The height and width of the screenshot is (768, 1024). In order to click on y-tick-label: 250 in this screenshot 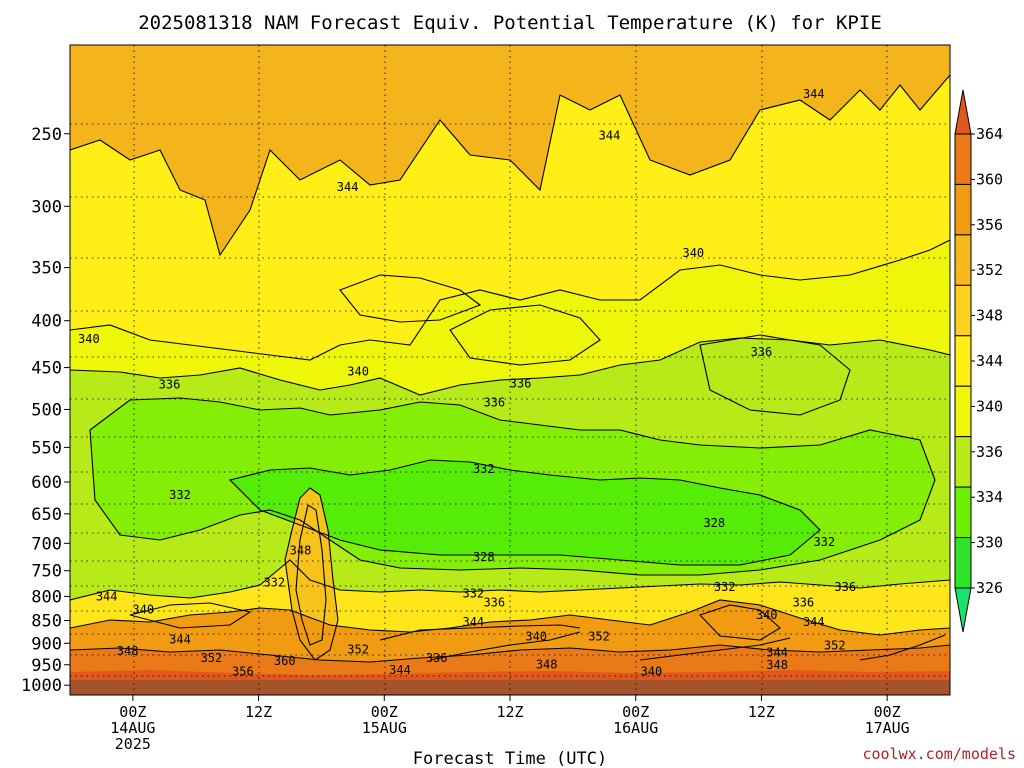, I will do `click(46, 135)`.